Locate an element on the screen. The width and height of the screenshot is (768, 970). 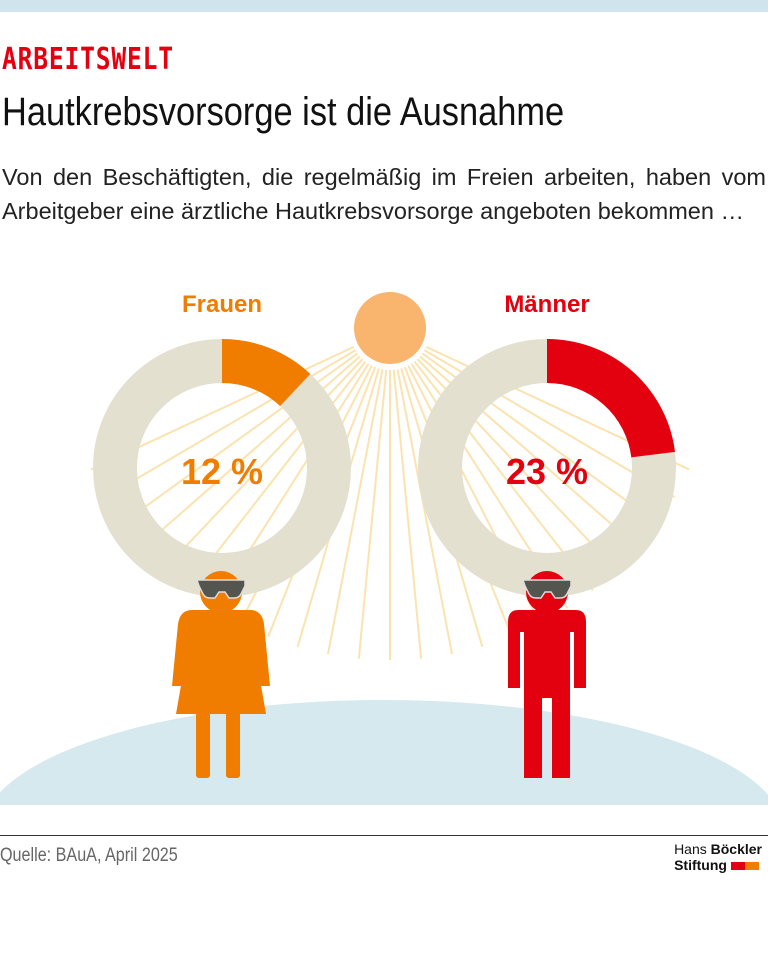
series-label: Frauen is located at coordinates (222, 304).